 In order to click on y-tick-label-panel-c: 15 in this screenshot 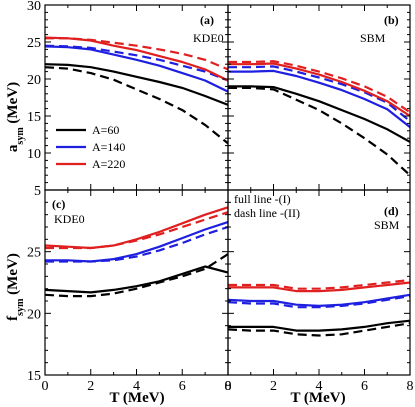, I will do `click(34, 376)`.